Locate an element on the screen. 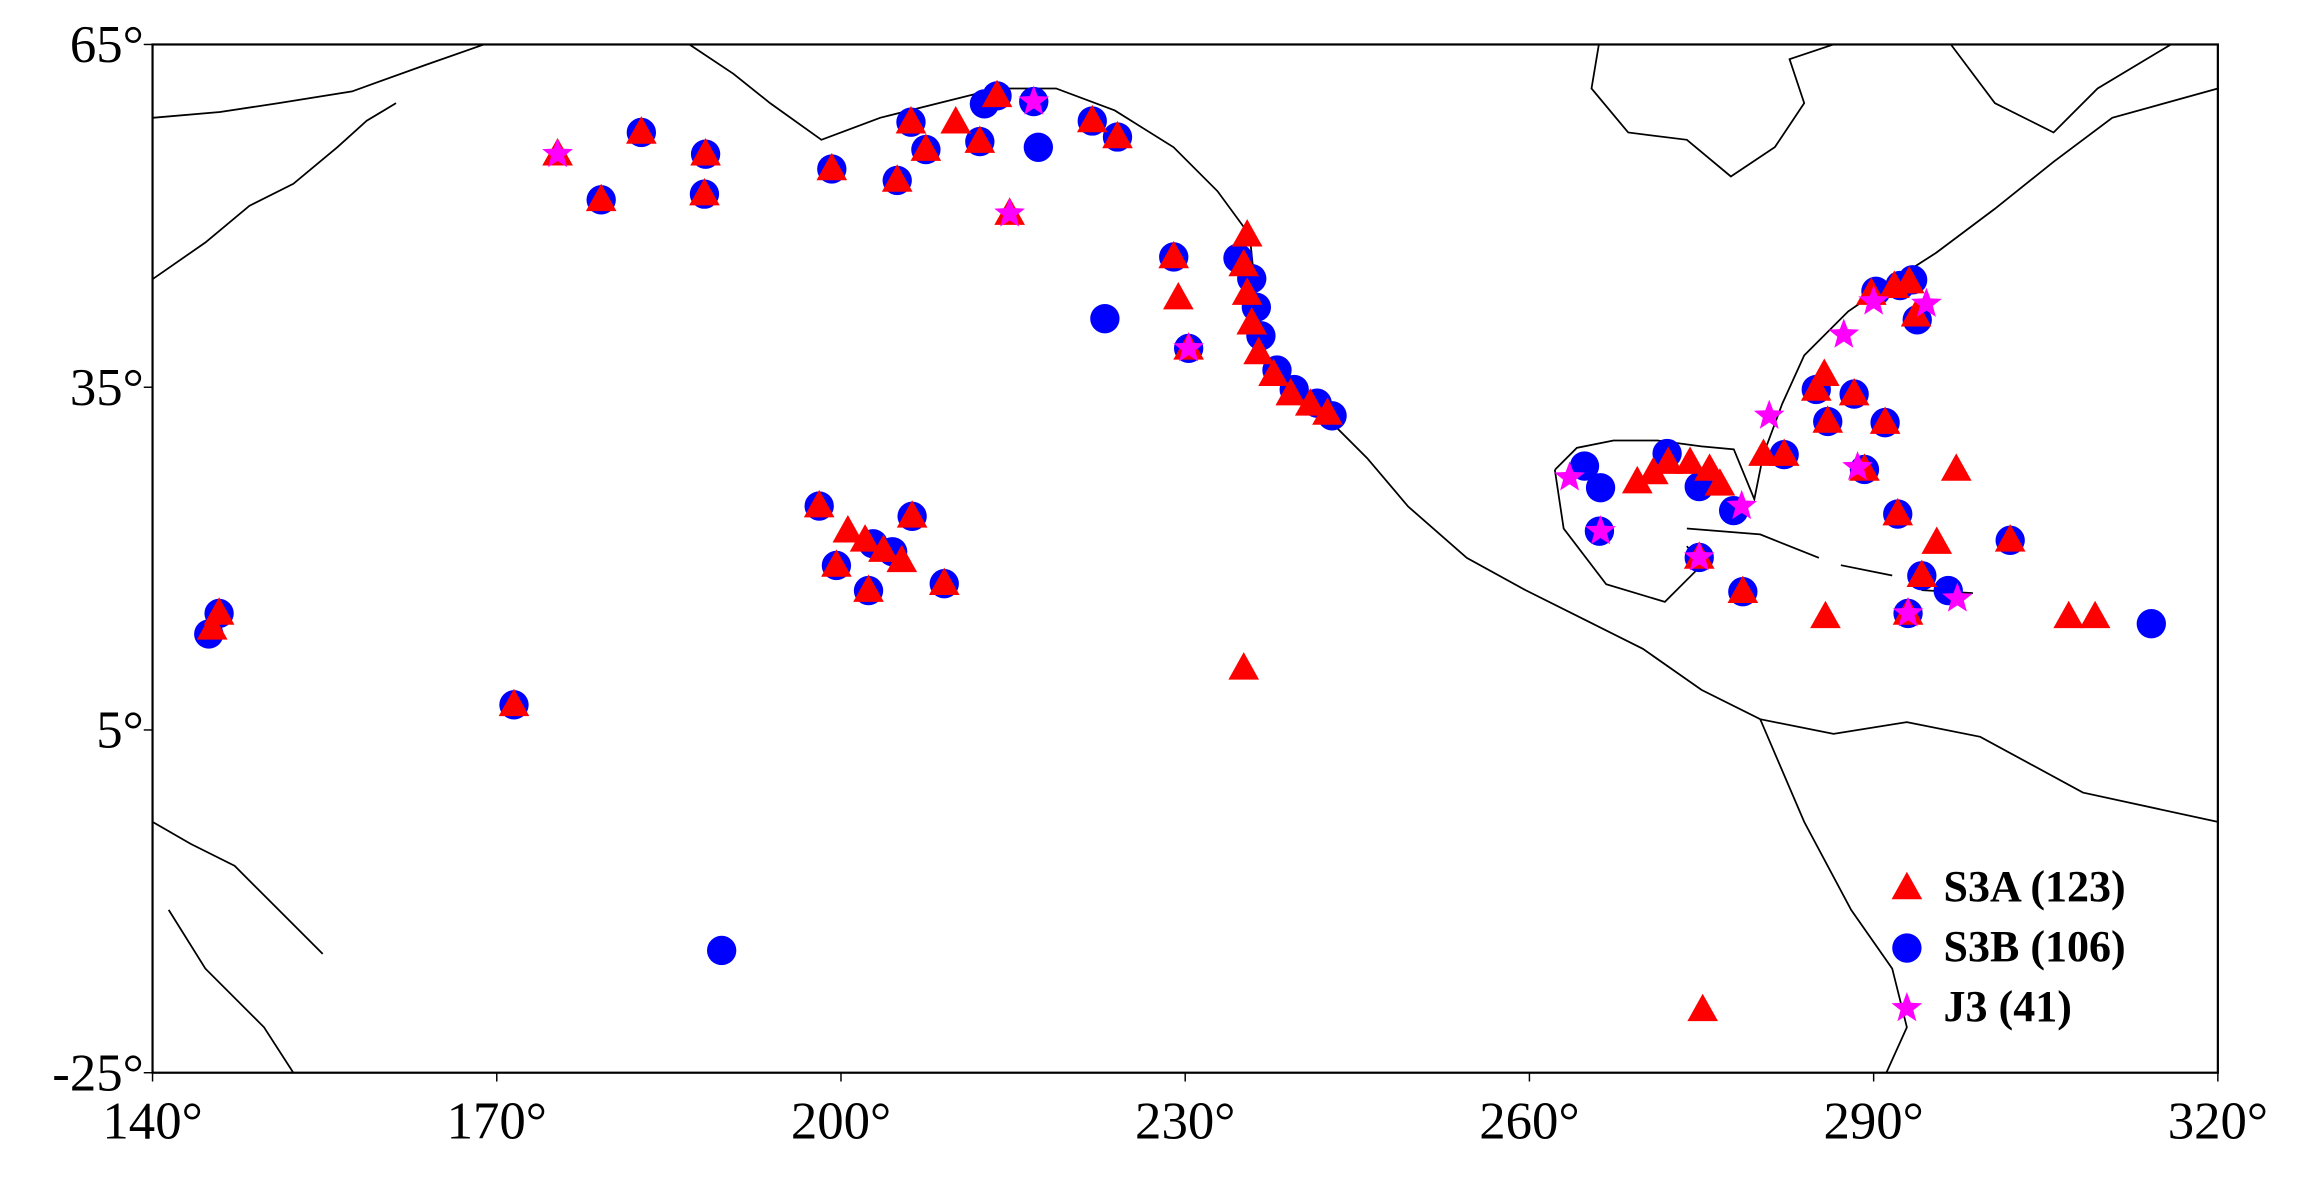 The height and width of the screenshot is (1192, 2300). x-tick-label: 320° is located at coordinates (2218, 1122).